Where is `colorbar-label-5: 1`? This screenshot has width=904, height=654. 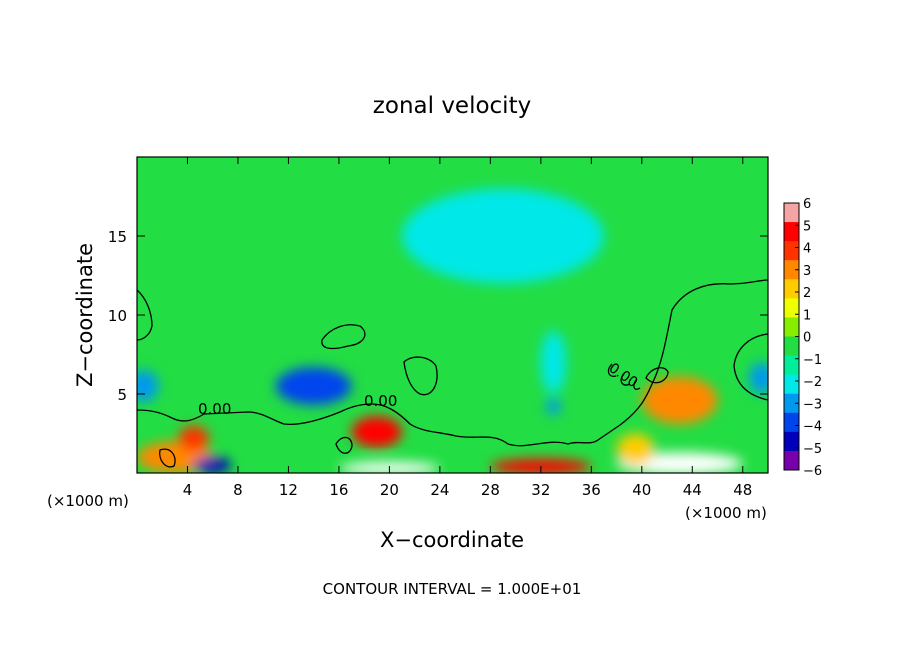
colorbar-label-5: 1 is located at coordinates (807, 315).